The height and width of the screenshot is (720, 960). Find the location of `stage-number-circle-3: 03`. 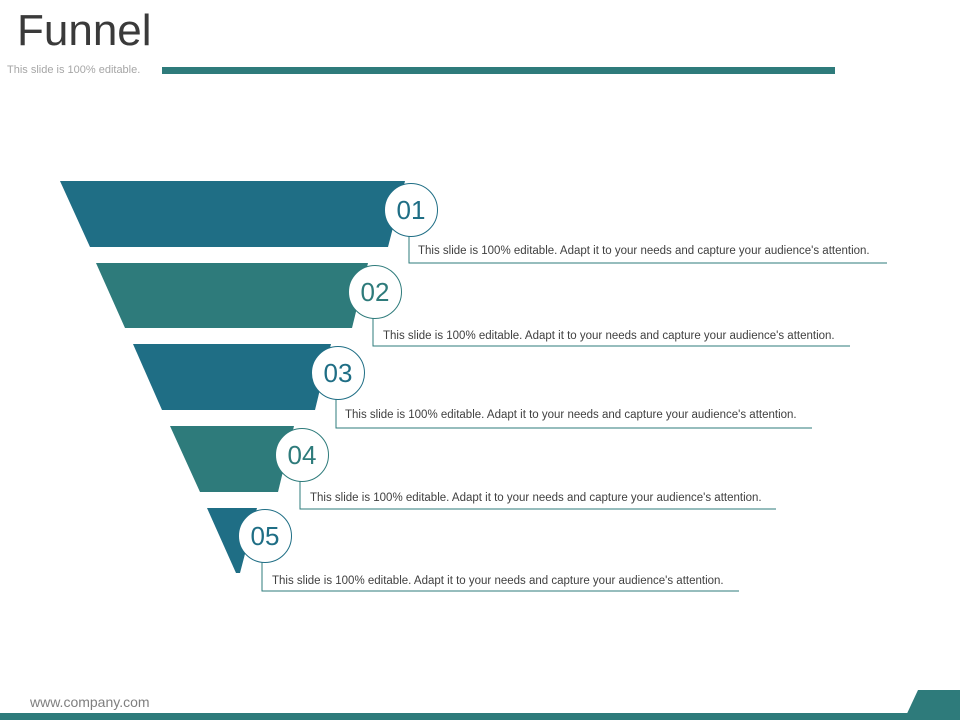

stage-number-circle-3: 03 is located at coordinates (338, 373).